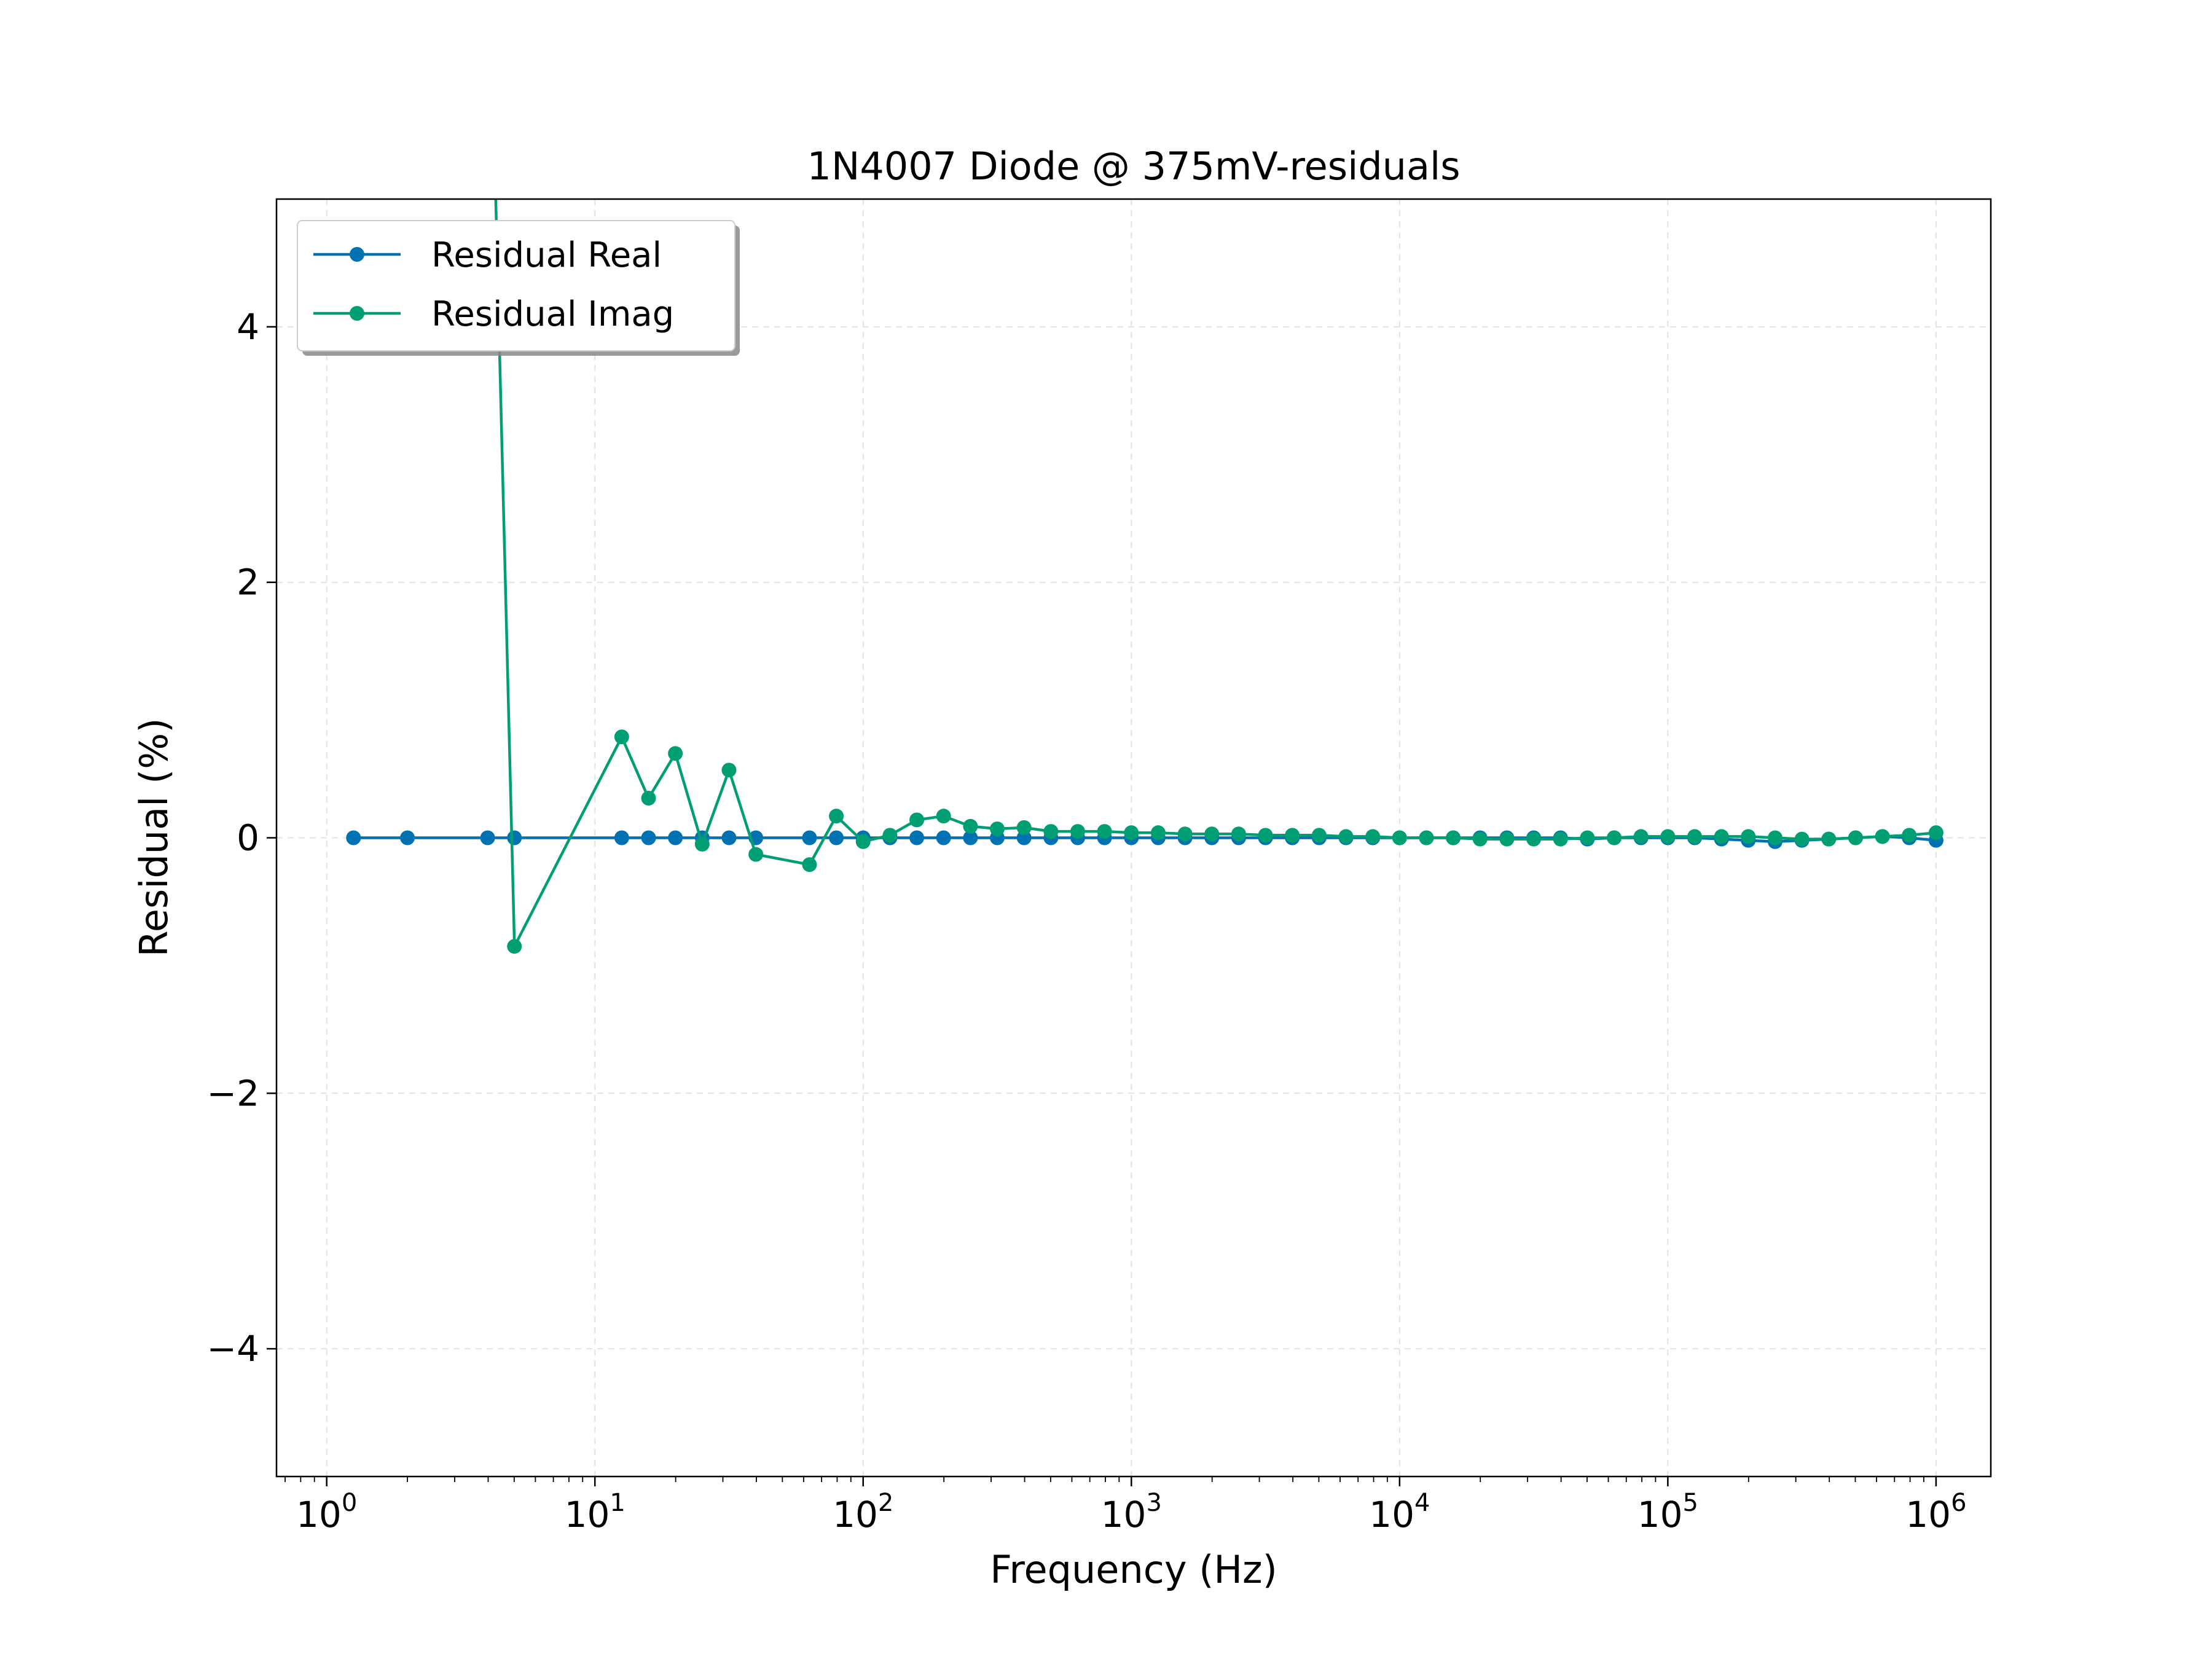 Image resolution: width=2212 pixels, height=1659 pixels. I want to click on x-tick-label: 10⁵, so click(1667, 1512).